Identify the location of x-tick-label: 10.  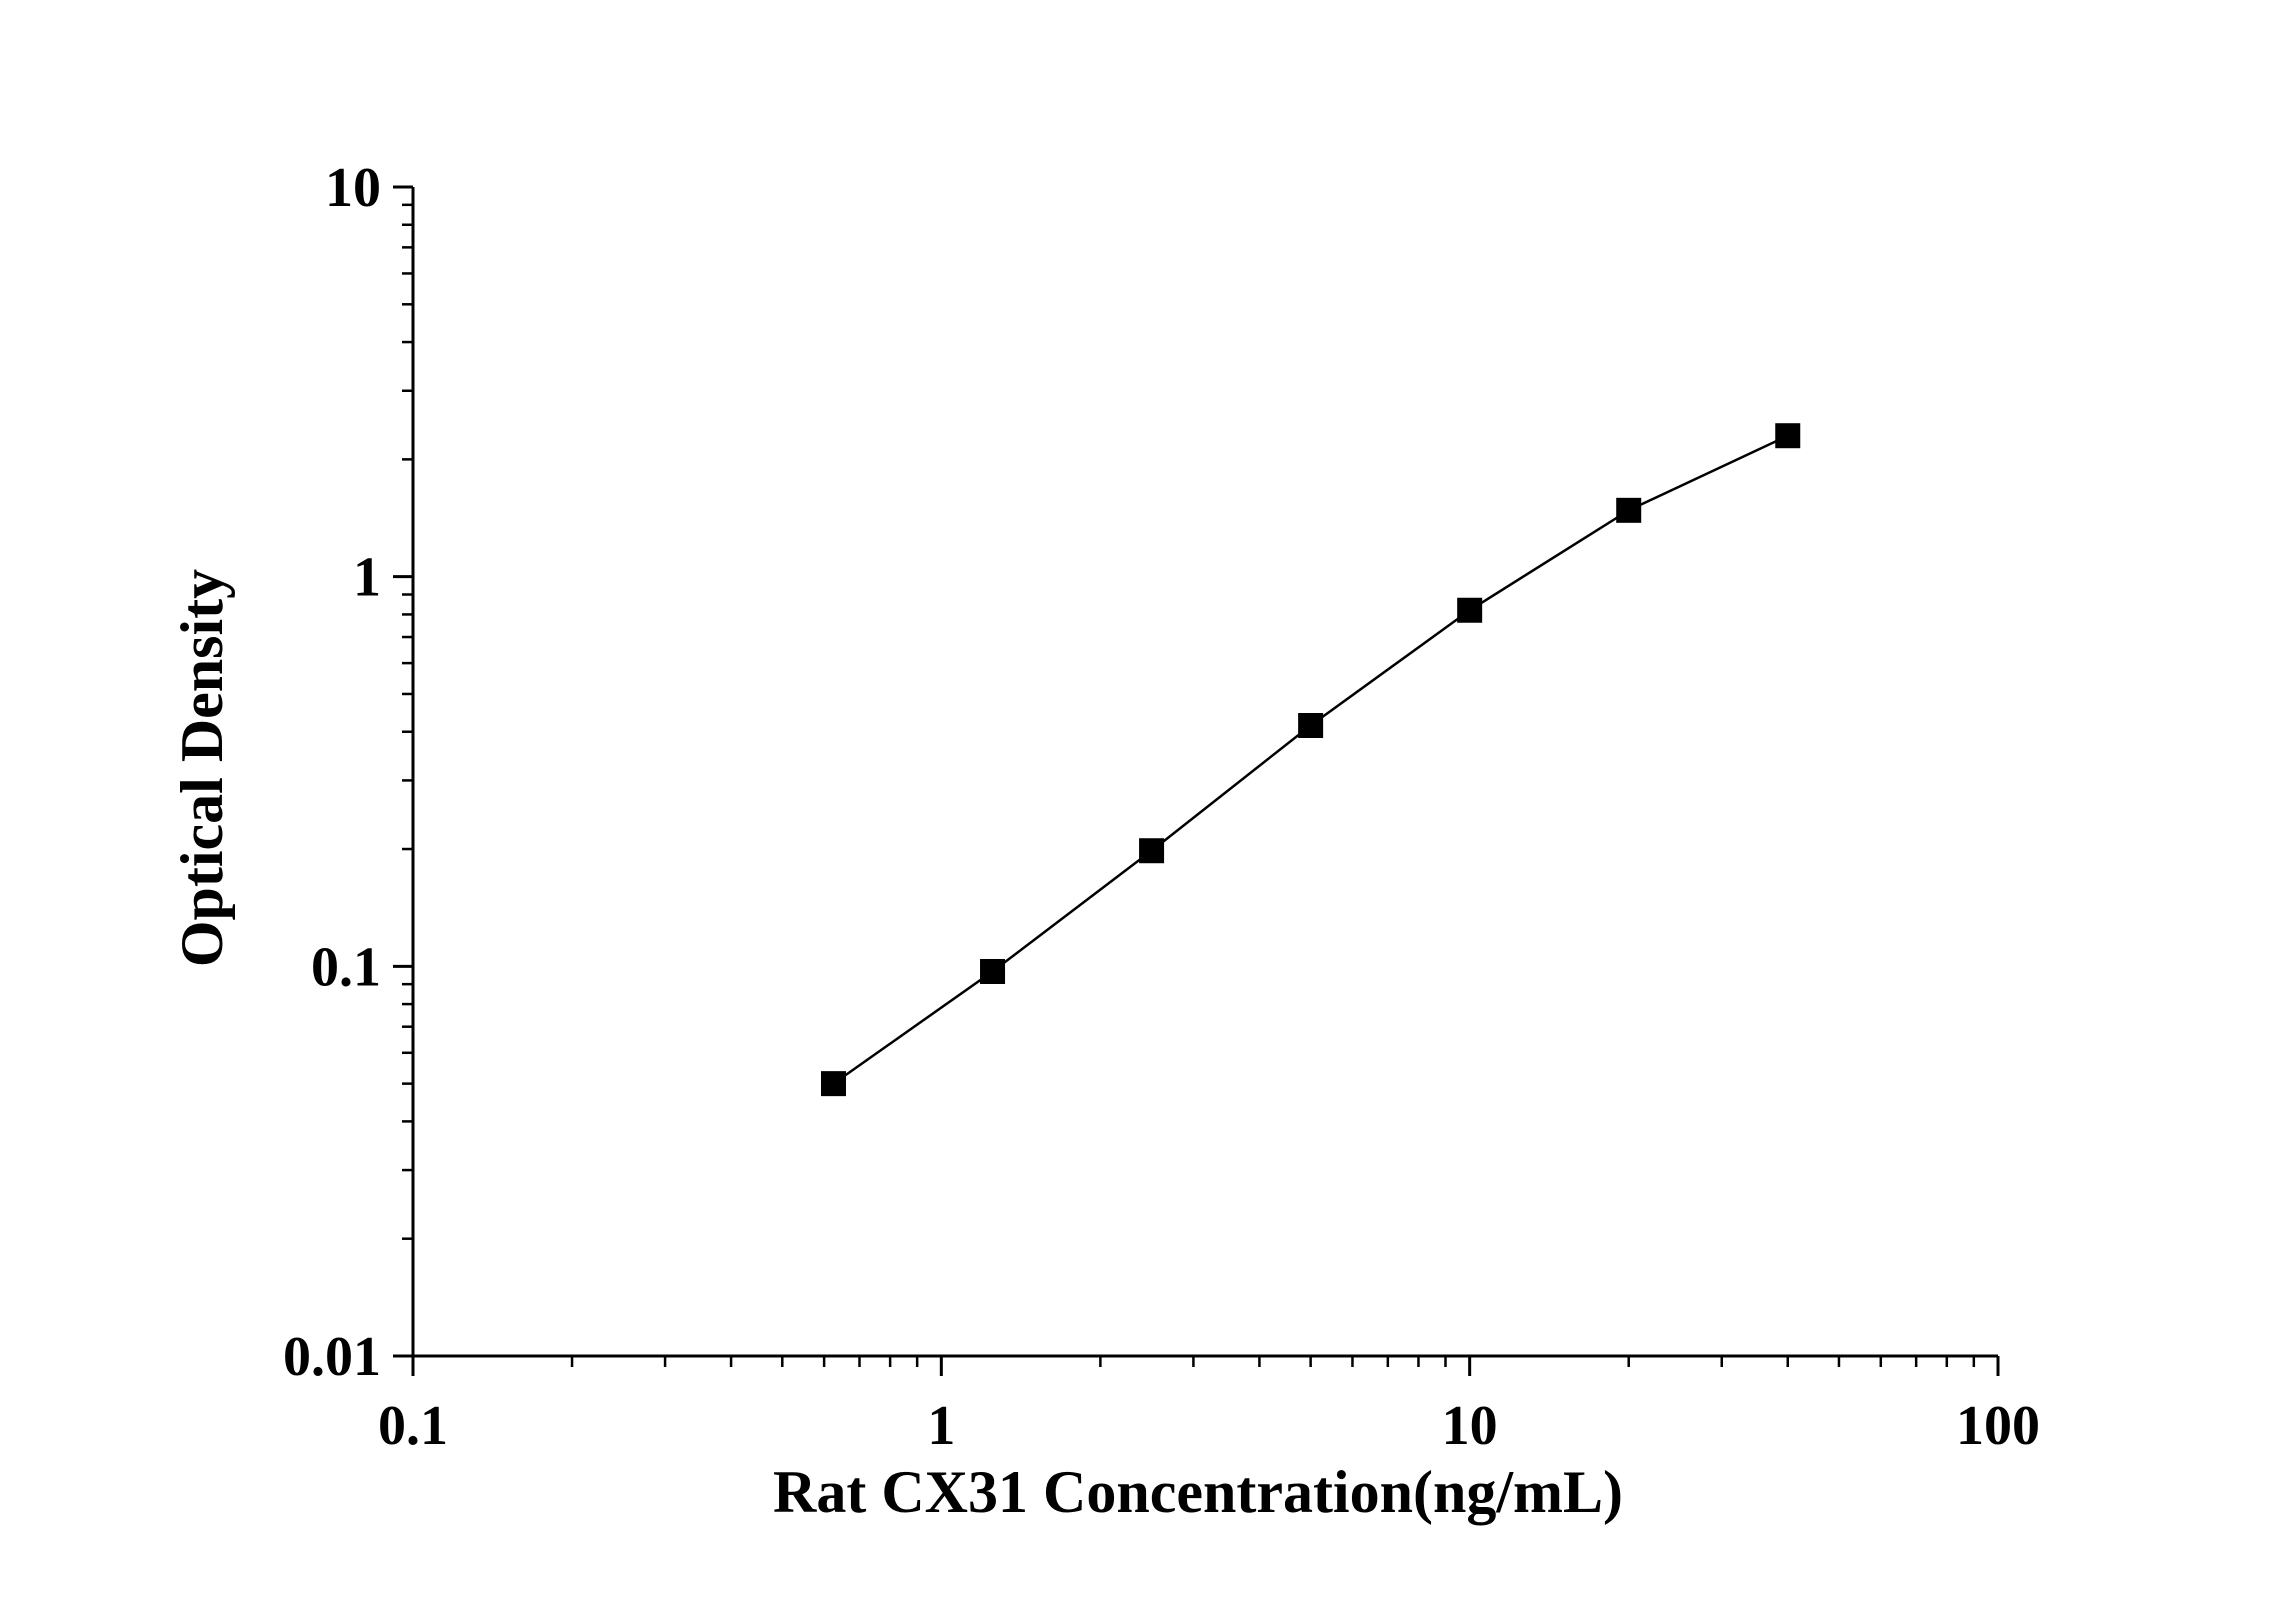
(1470, 1426).